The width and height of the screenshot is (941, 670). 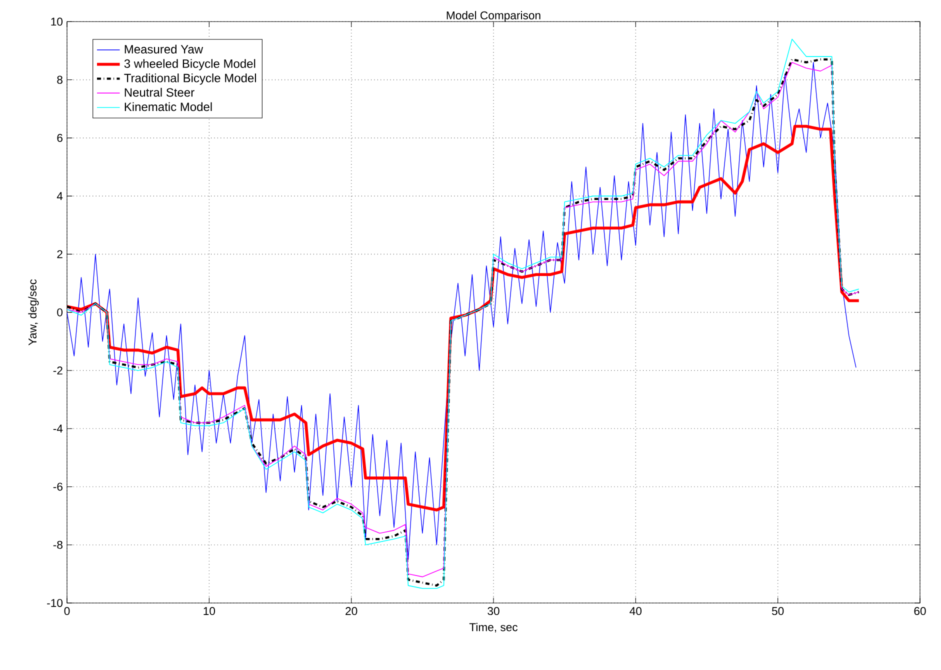 What do you see at coordinates (59, 138) in the screenshot?
I see `y-tick-label: 6` at bounding box center [59, 138].